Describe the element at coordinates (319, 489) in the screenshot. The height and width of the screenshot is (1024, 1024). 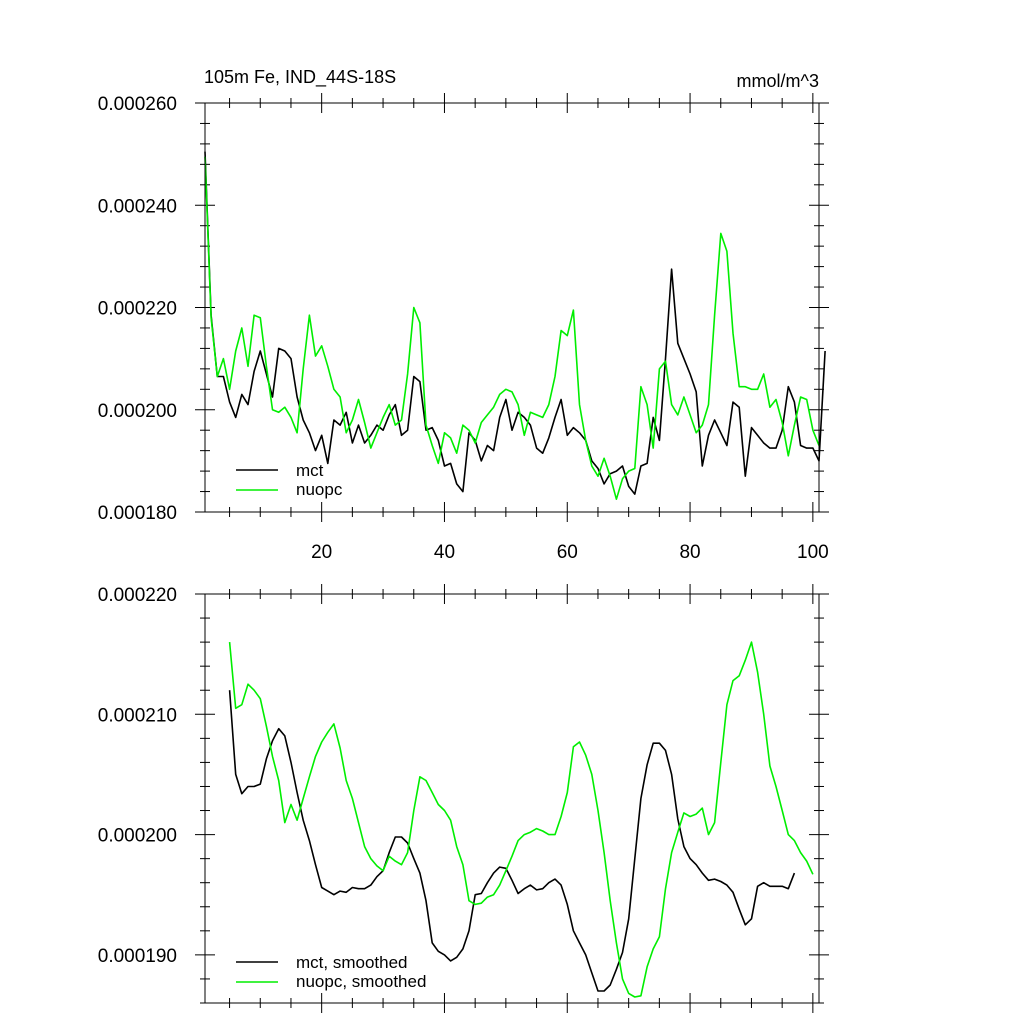
I see `legend-label-nuopc: nuopc` at that location.